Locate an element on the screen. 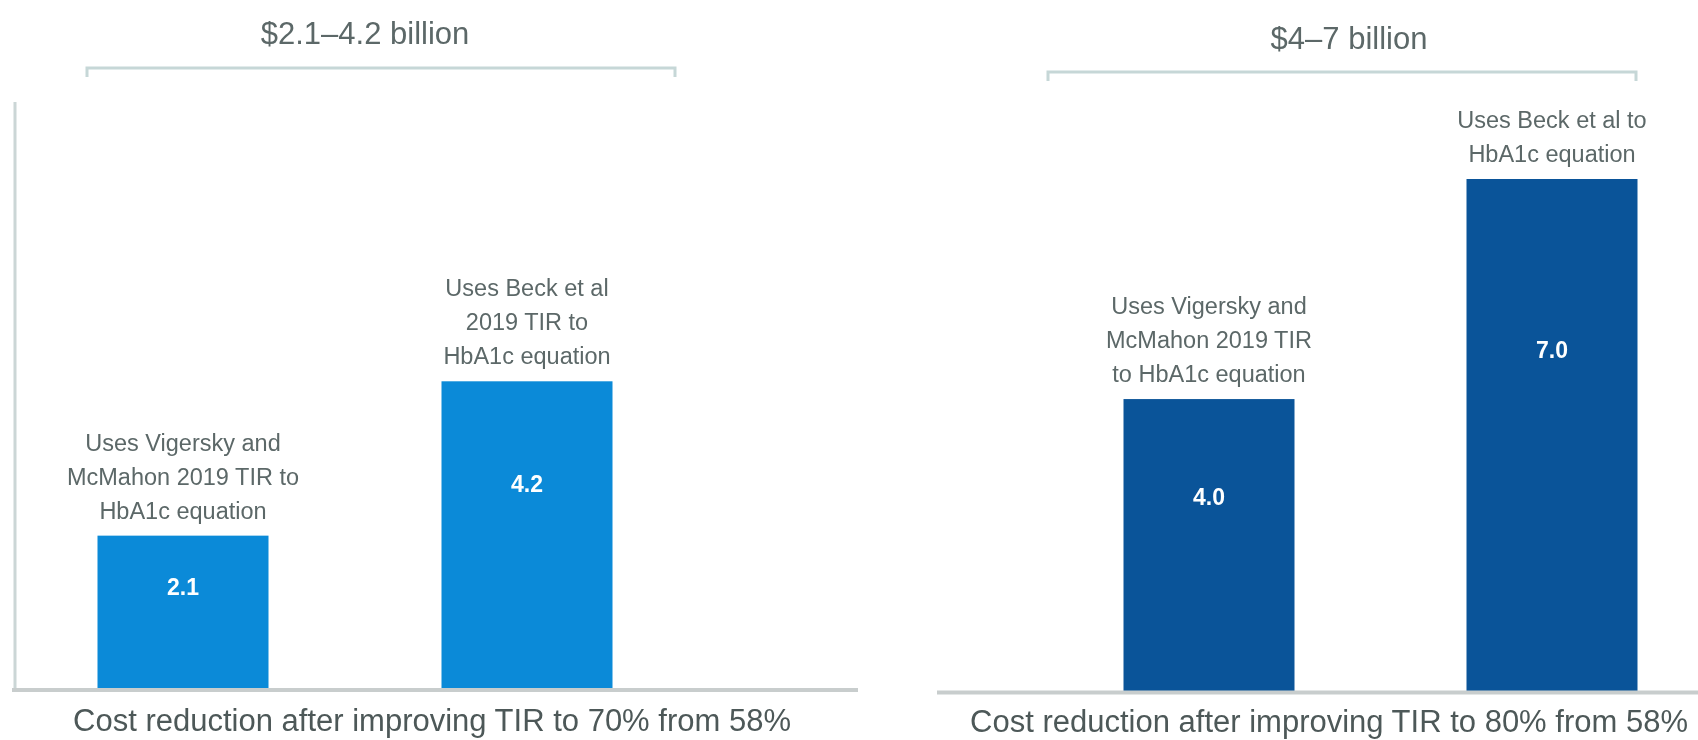 This screenshot has width=1698, height=740. data-label: 2.1 is located at coordinates (183, 587).